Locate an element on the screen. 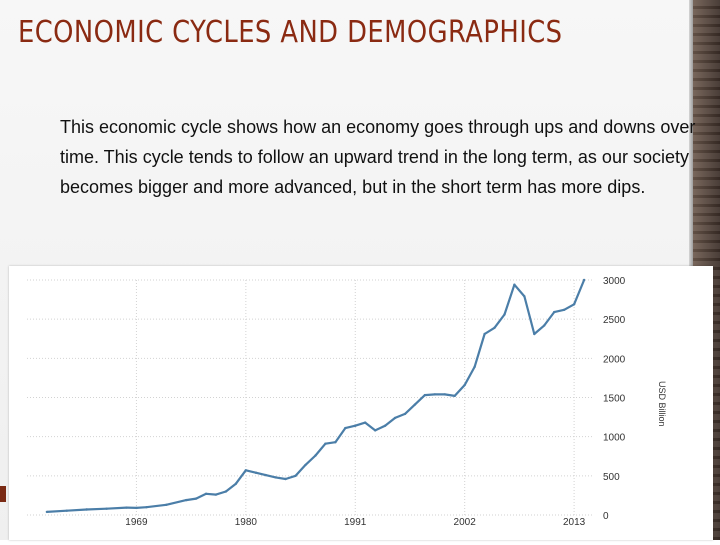 Image resolution: width=720 pixels, height=545 pixels. x-tick-label: 2013 is located at coordinates (574, 522).